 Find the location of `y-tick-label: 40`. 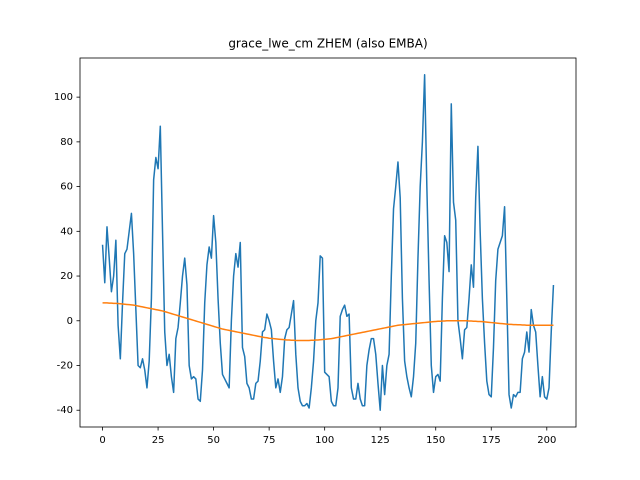

y-tick-label: 40 is located at coordinates (66, 231).